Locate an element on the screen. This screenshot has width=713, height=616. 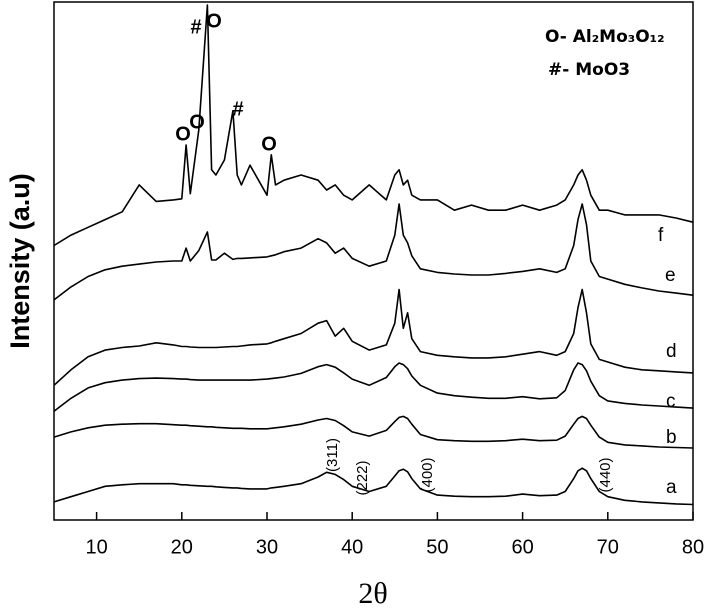
x-tick-label: 10 is located at coordinates (96, 547).